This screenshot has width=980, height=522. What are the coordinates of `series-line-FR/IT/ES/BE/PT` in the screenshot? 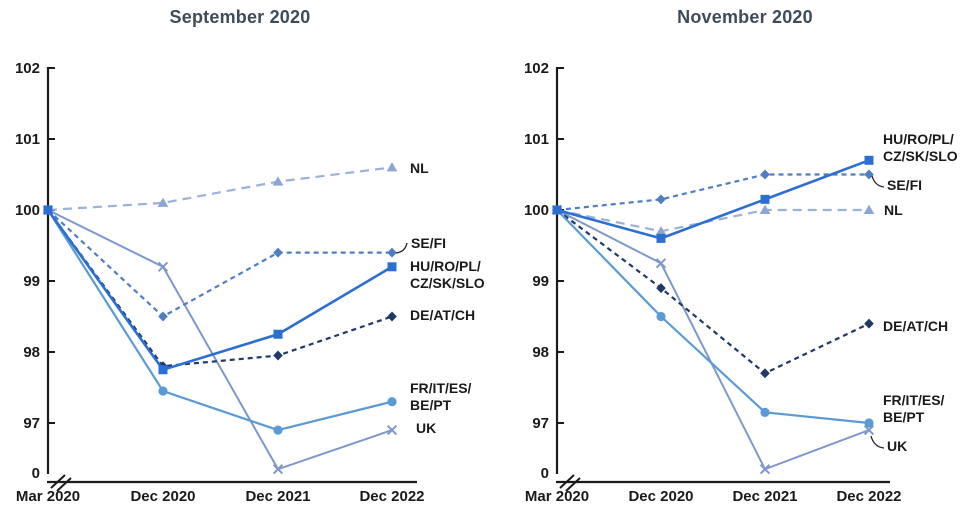 It's located at (713, 317).